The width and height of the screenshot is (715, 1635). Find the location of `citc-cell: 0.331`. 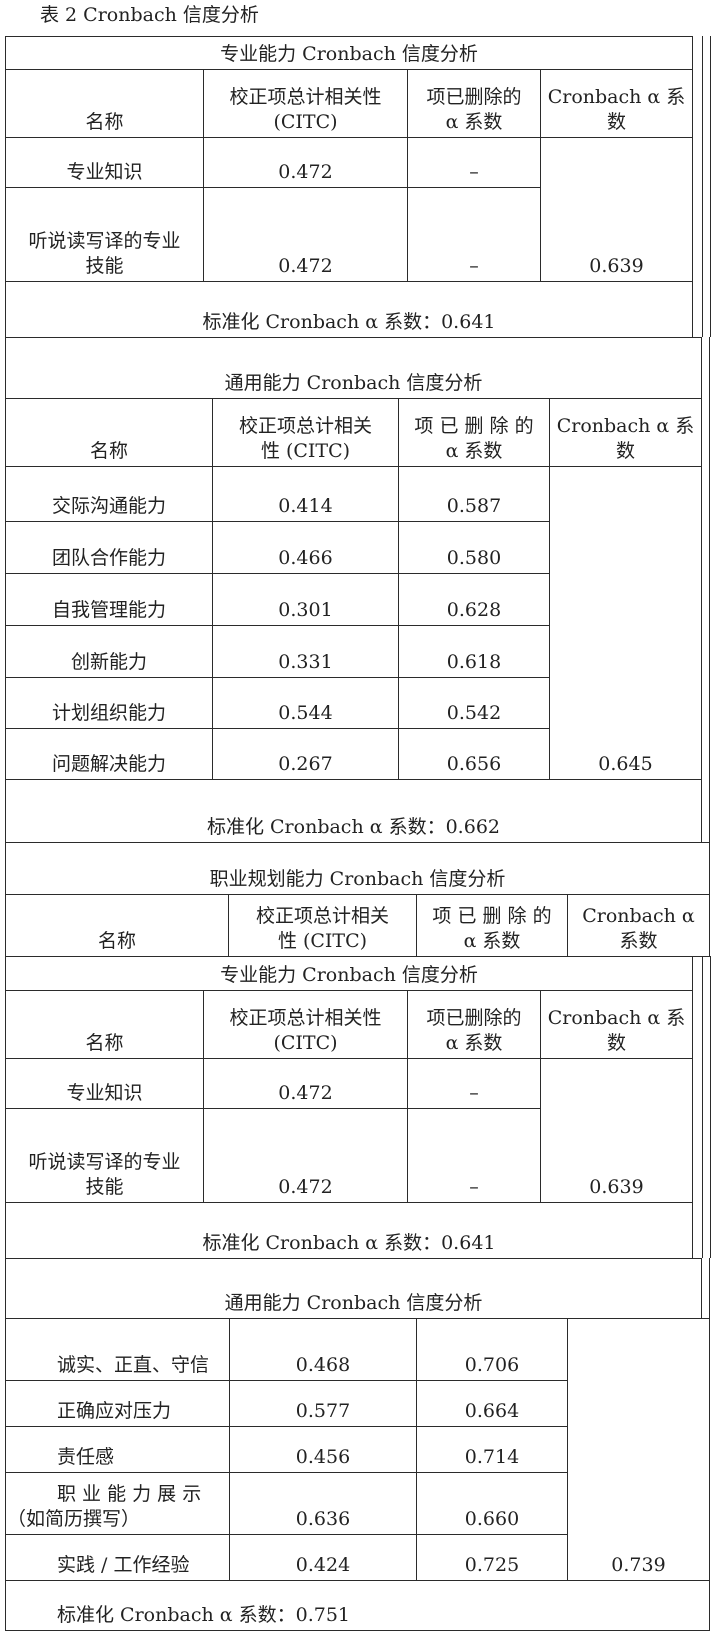

citc-cell: 0.331 is located at coordinates (305, 651).